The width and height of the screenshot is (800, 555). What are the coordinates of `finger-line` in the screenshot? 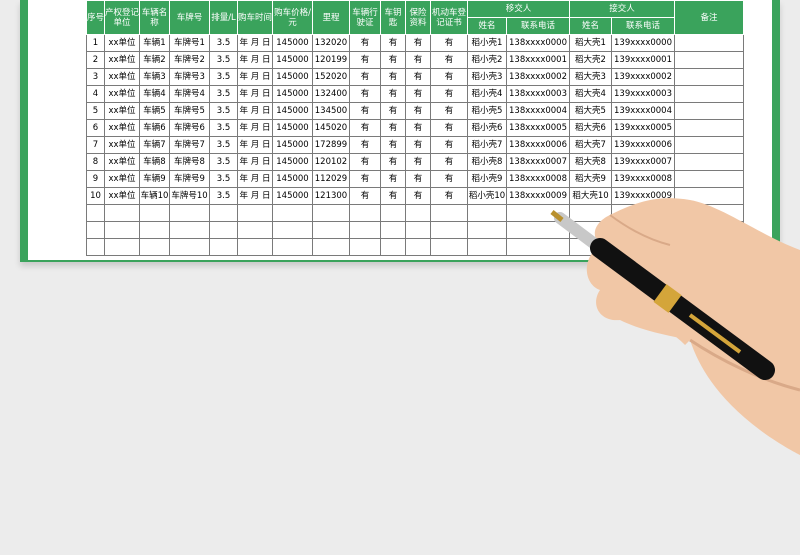 It's located at (640, 230).